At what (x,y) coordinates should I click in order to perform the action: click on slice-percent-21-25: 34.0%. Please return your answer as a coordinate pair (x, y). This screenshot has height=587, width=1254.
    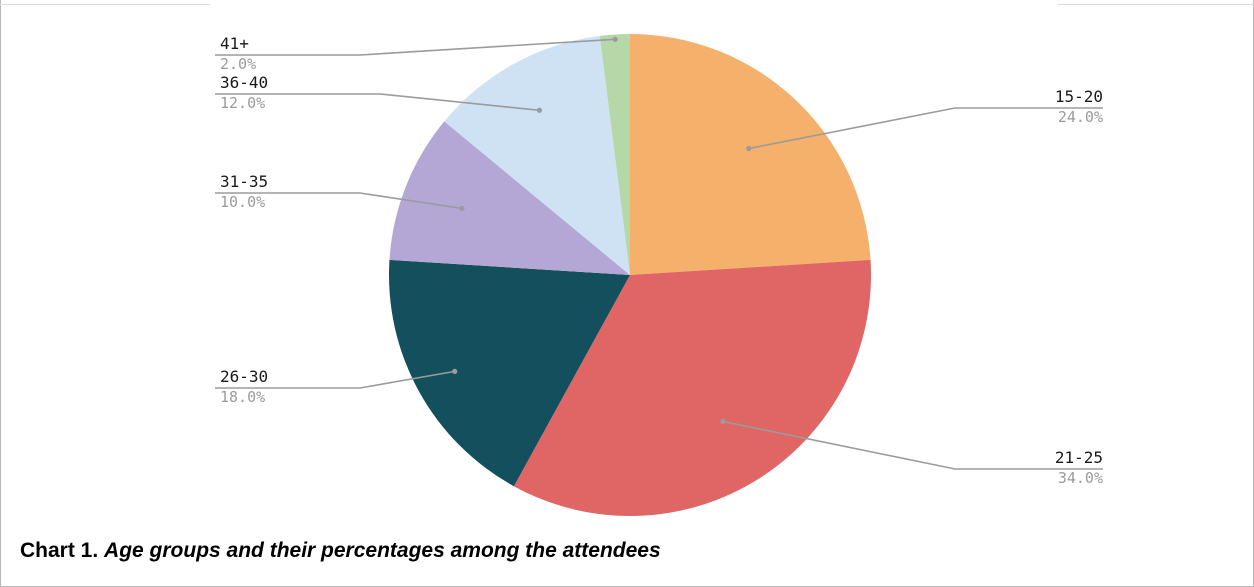
    Looking at the image, I should click on (1080, 478).